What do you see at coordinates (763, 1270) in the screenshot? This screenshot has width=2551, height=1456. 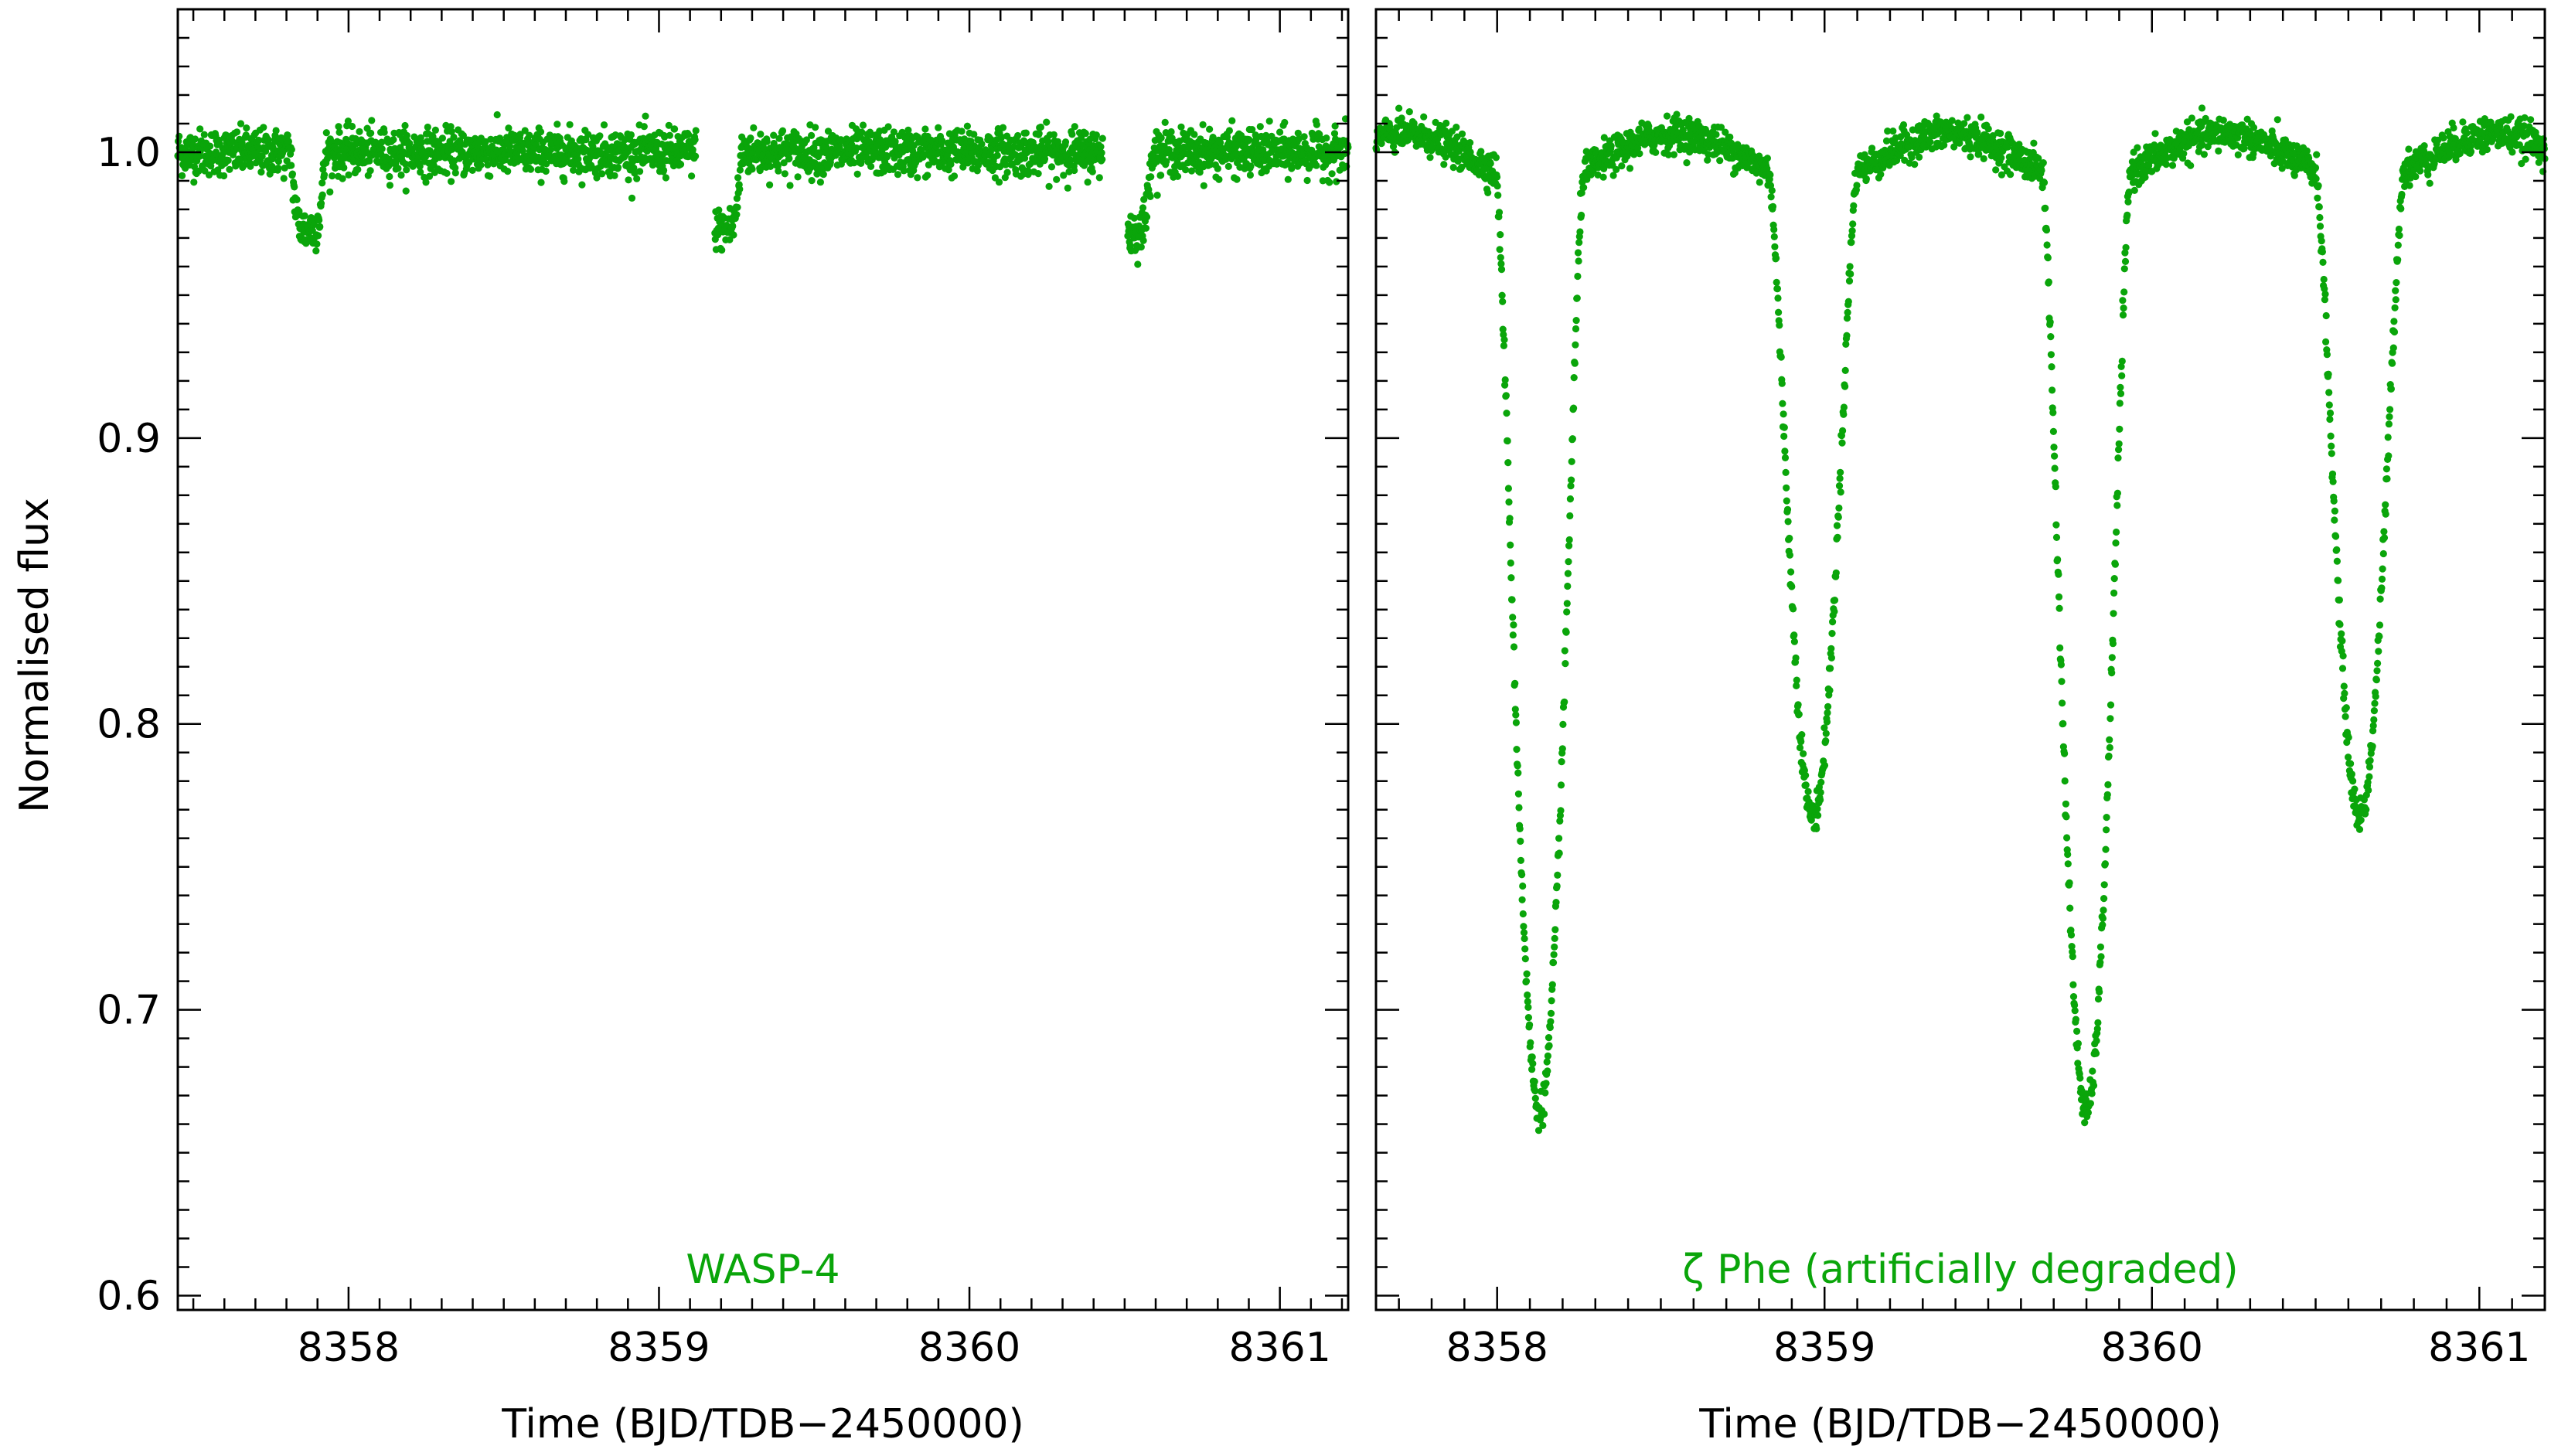 I see `panel-wasp4-annotation: WASP-4` at bounding box center [763, 1270].